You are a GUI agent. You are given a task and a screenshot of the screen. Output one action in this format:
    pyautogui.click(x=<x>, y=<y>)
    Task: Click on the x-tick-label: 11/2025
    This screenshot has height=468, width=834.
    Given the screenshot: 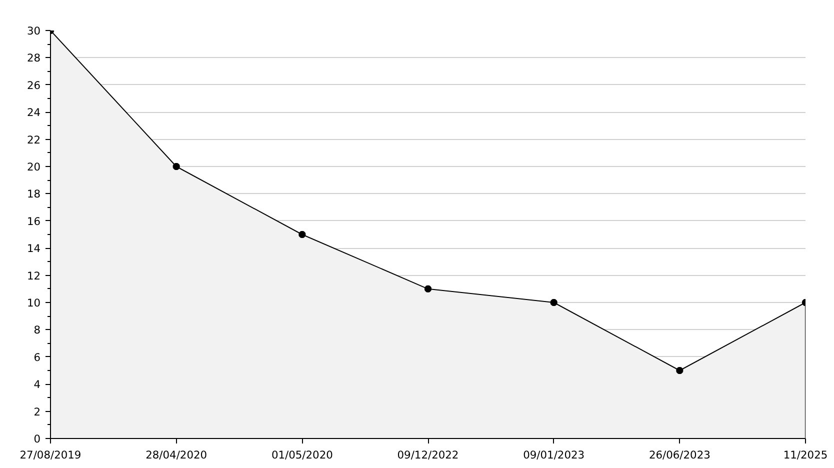 What is the action you would take?
    pyautogui.click(x=805, y=455)
    